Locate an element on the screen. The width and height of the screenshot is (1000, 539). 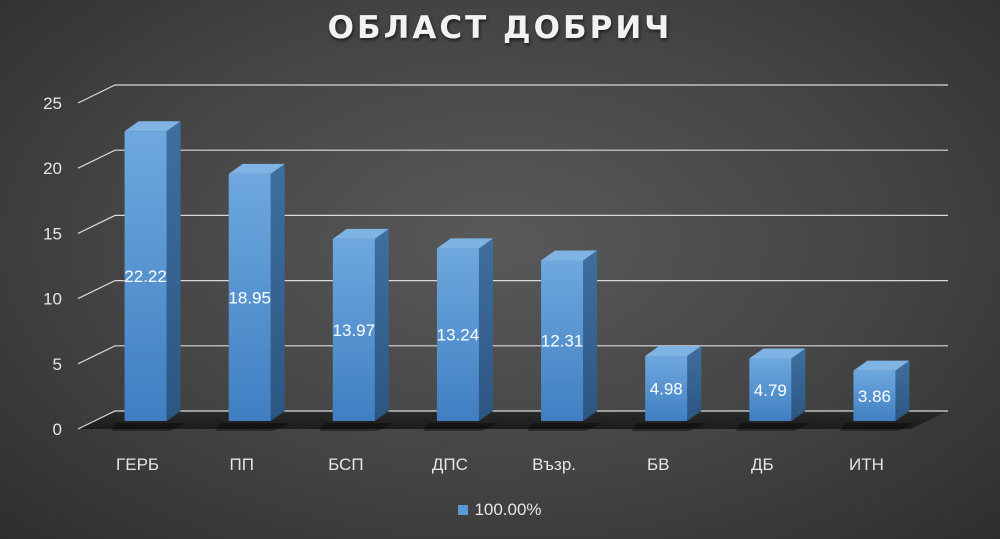
y-axis-ticks: 0 5 10 15 20 25 is located at coordinates (52, 266).